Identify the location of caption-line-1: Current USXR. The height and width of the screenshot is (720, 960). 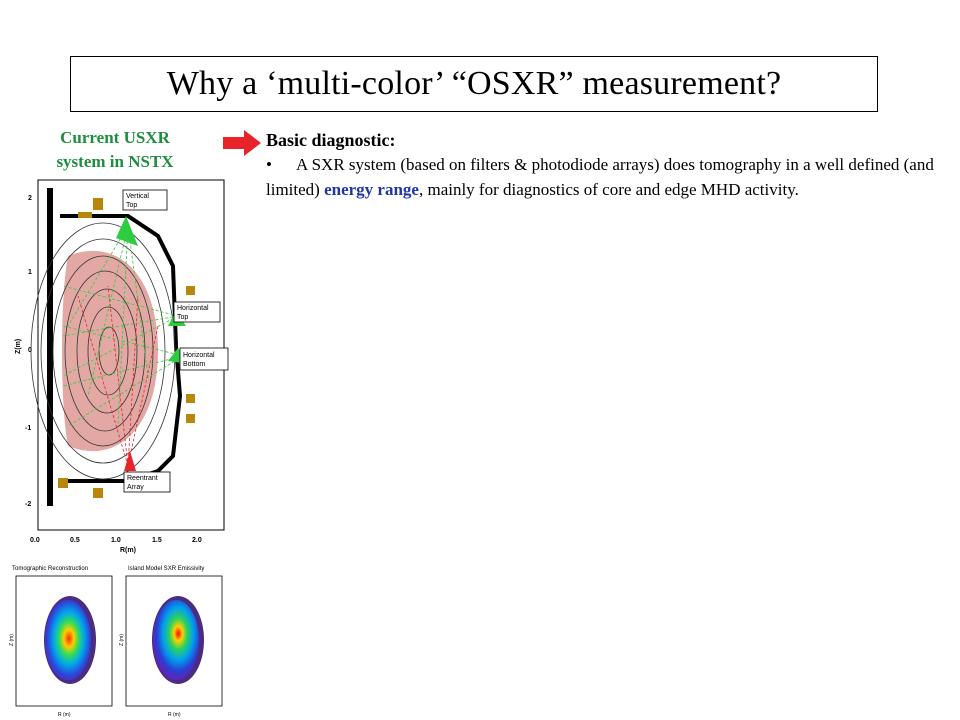
(115, 137).